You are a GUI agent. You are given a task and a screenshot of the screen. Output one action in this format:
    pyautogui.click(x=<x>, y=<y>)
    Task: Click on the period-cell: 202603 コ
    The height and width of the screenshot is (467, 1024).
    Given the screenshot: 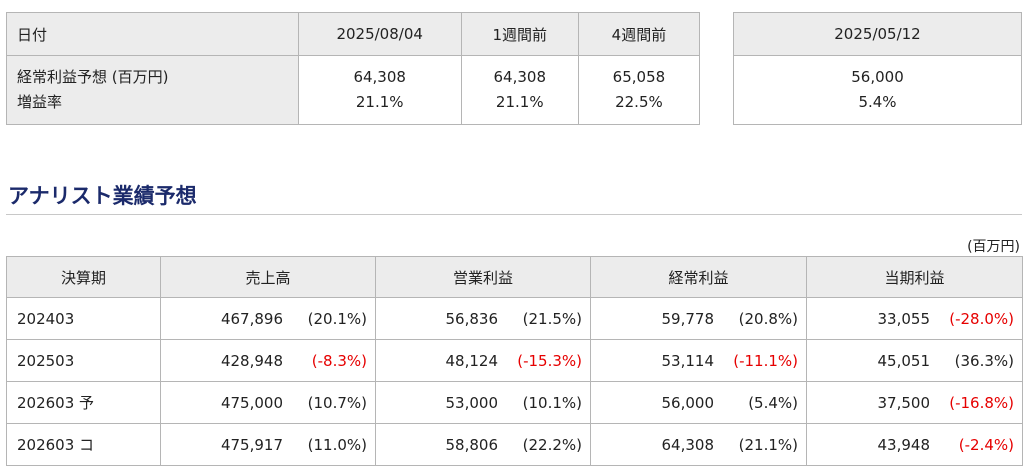 What is the action you would take?
    pyautogui.click(x=83, y=444)
    